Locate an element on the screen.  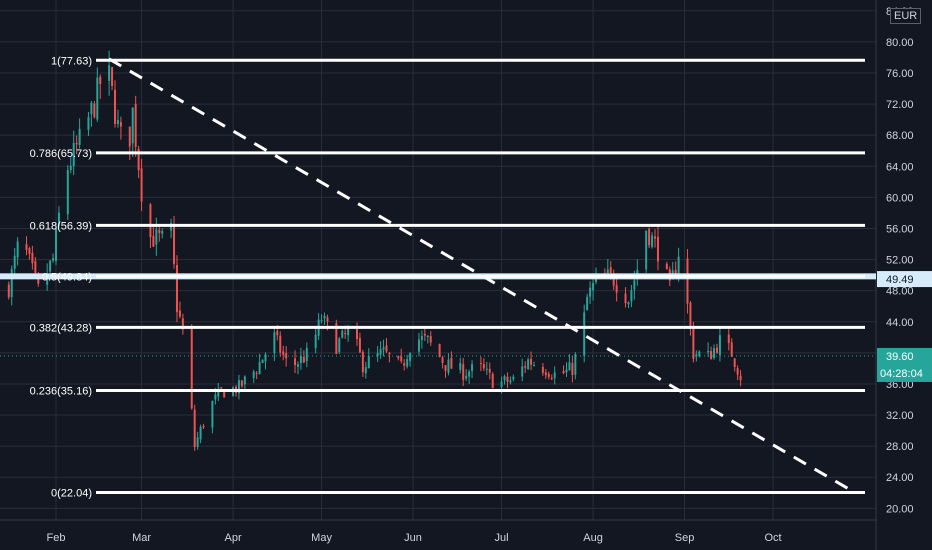
price-tag-text: 39.60 is located at coordinates (900, 357).